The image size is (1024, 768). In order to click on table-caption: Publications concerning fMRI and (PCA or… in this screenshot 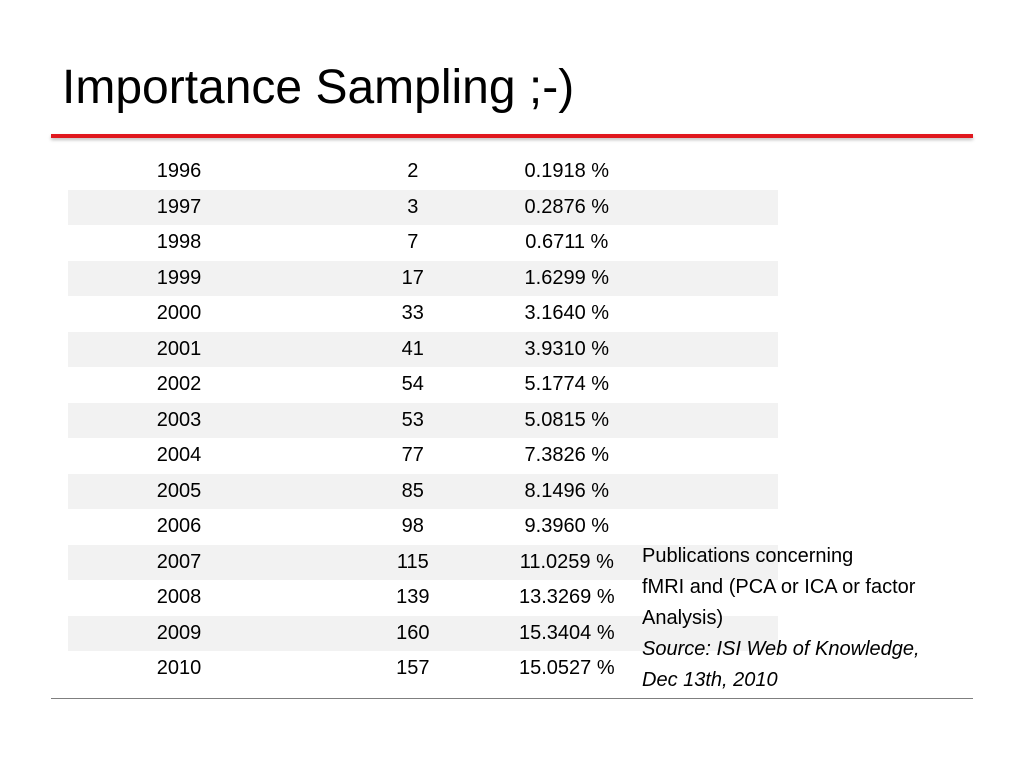, I will do `click(807, 618)`.